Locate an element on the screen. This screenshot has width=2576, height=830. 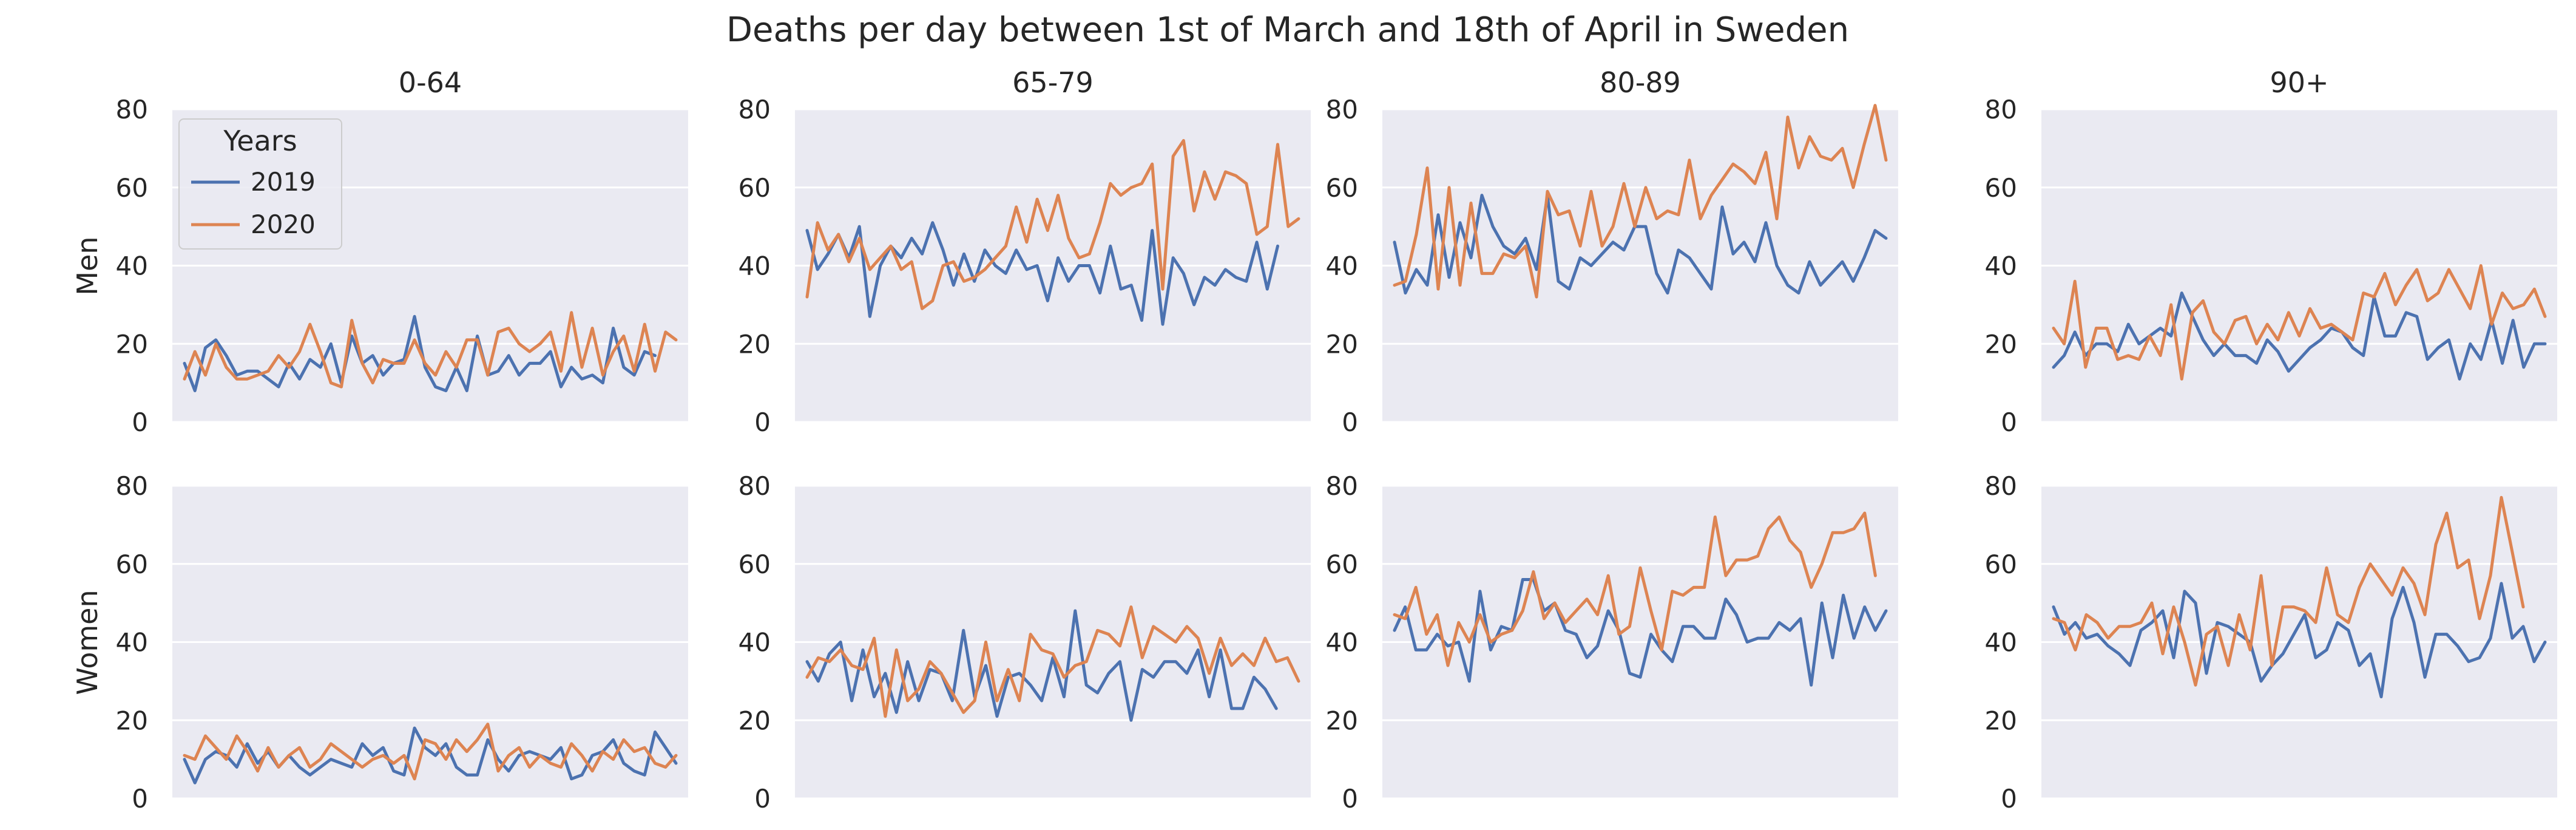
panel-women-65-79: 0 20 40 60 80 is located at coordinates (1025, 642).